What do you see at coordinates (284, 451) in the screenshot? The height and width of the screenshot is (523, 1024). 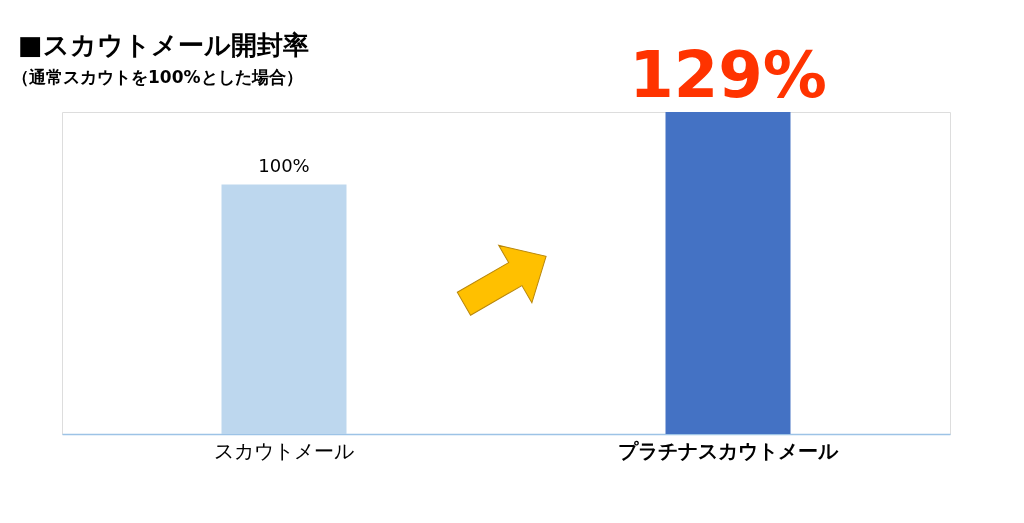 I see `x-tick-label: スカウトメール` at bounding box center [284, 451].